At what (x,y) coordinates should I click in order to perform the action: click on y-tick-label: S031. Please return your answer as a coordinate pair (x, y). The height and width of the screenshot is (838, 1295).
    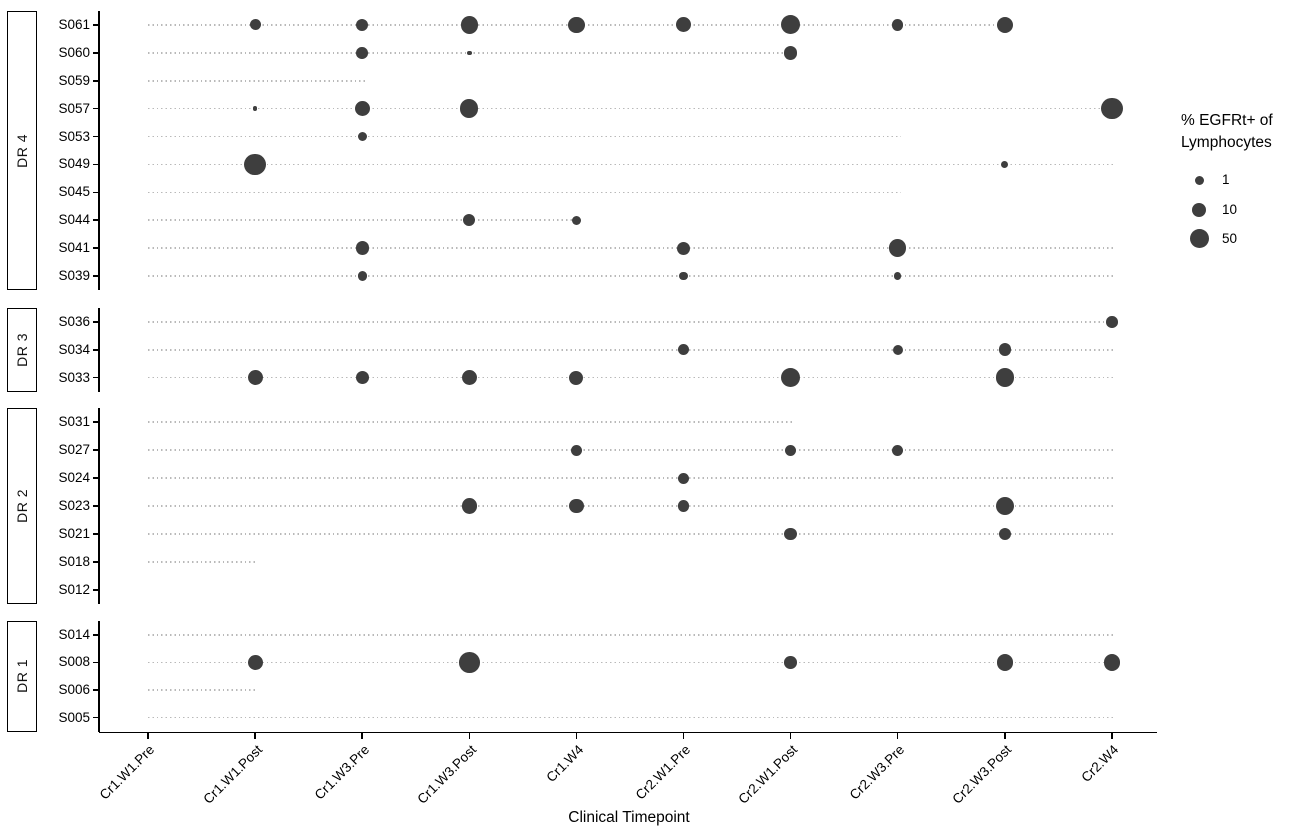
    Looking at the image, I should click on (74, 421).